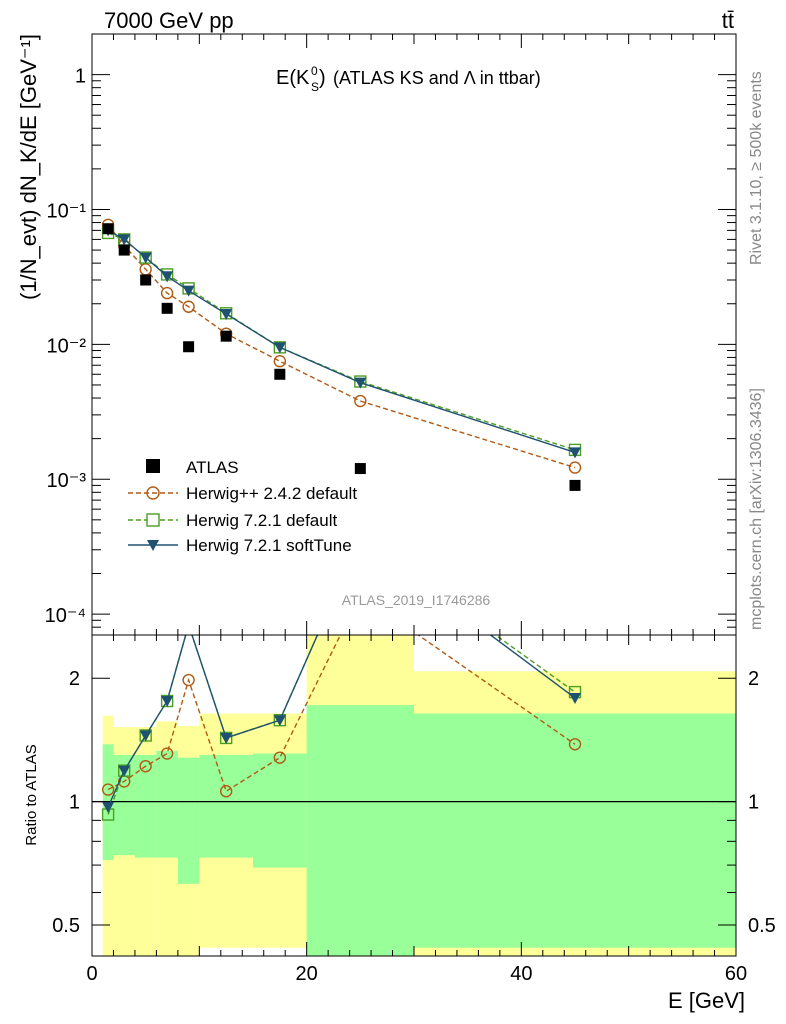 Image resolution: width=786 pixels, height=1024 pixels. I want to click on legend-marker-herwigpp, so click(153, 493).